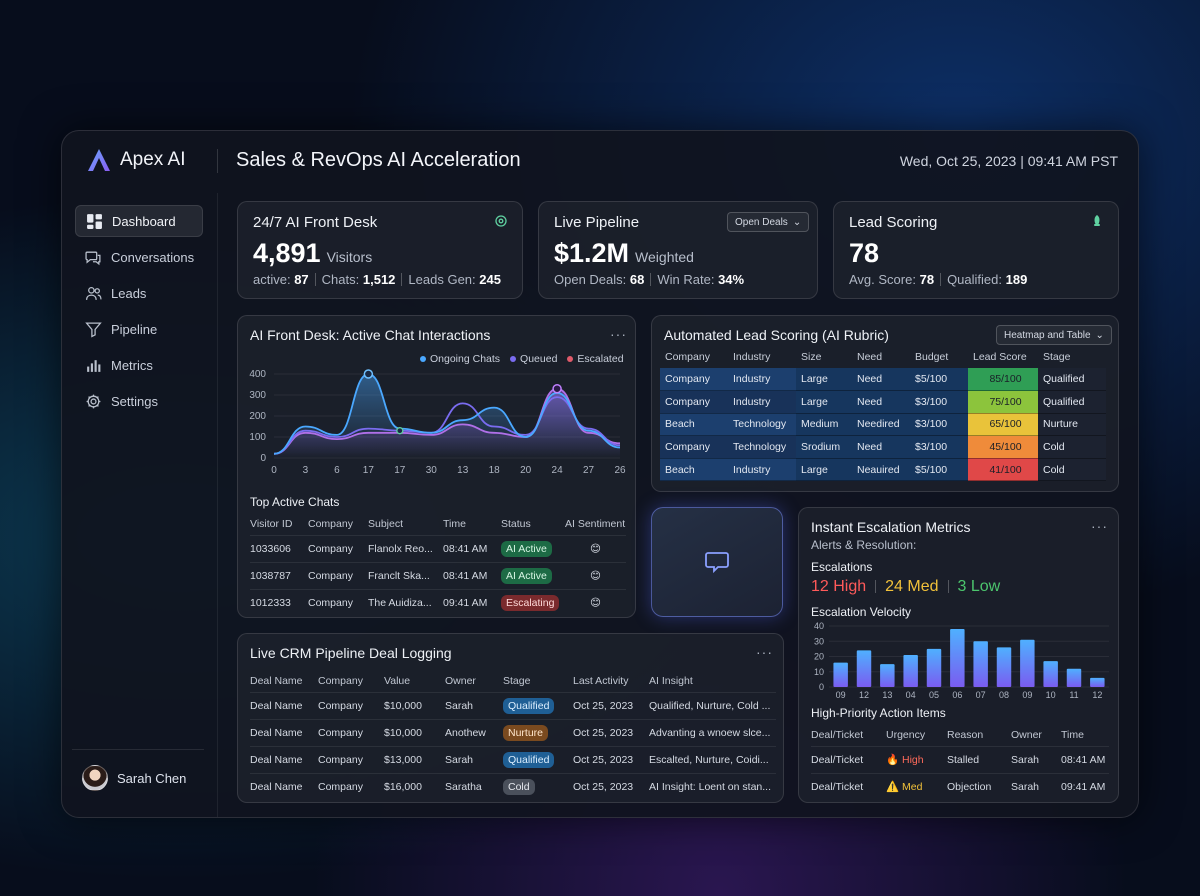  I want to click on x-tick-label: 26, so click(620, 470).